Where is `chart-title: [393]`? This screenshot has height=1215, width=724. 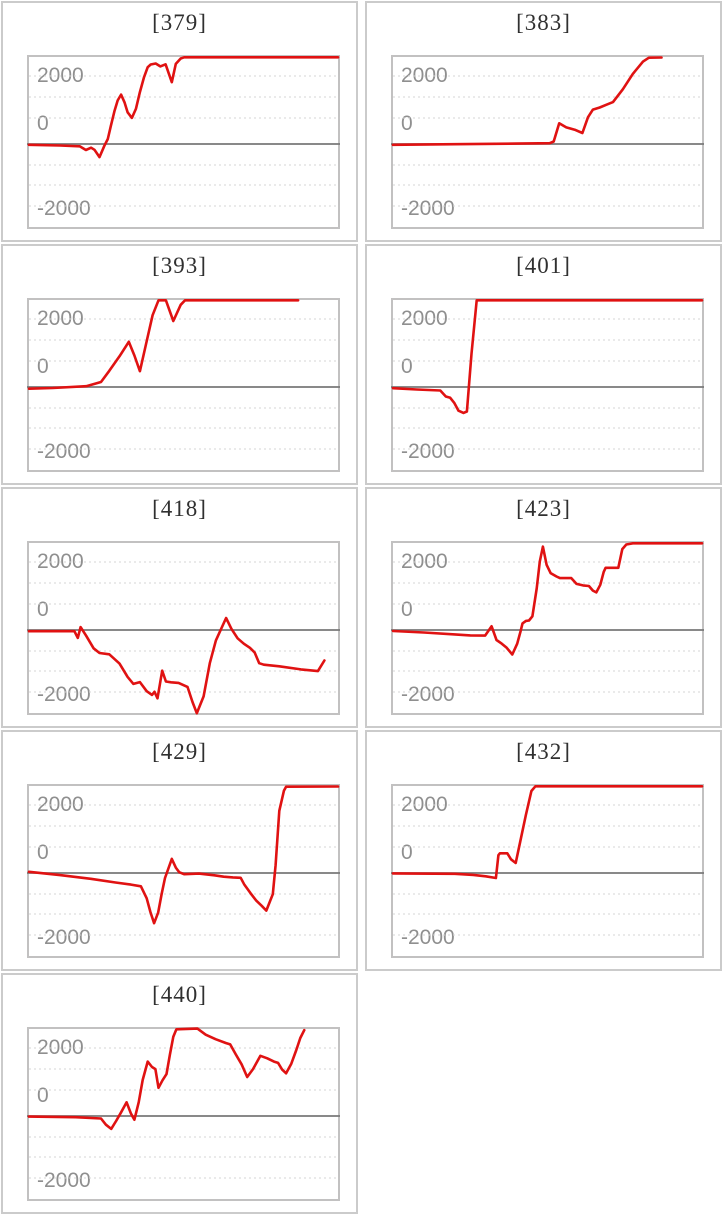
chart-title: [393] is located at coordinates (179, 265).